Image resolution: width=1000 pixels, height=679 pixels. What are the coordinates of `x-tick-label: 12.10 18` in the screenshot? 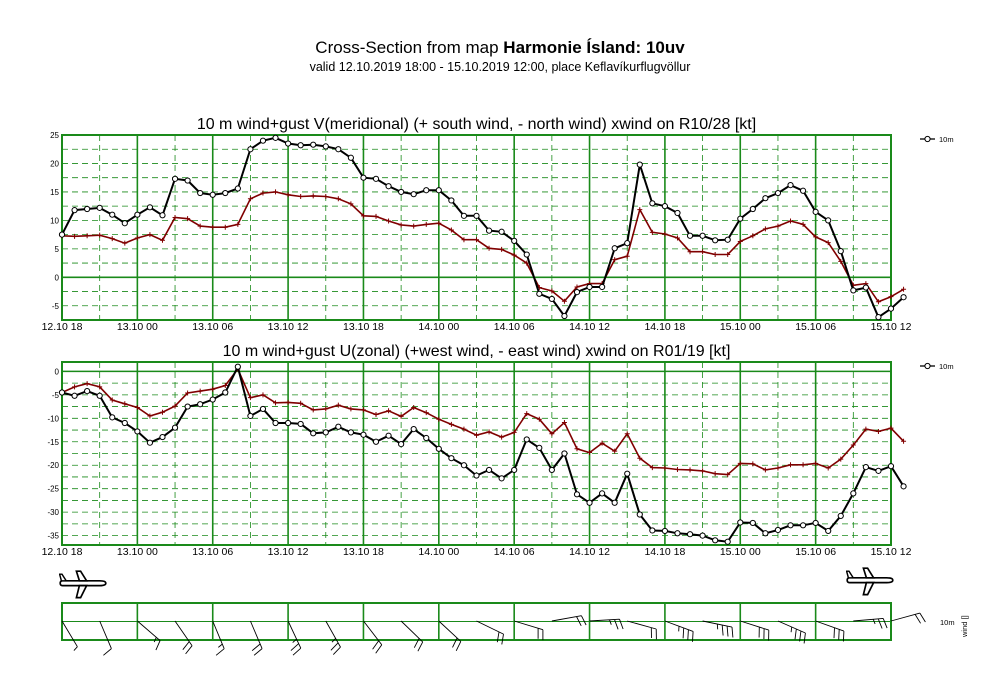 It's located at (62, 552).